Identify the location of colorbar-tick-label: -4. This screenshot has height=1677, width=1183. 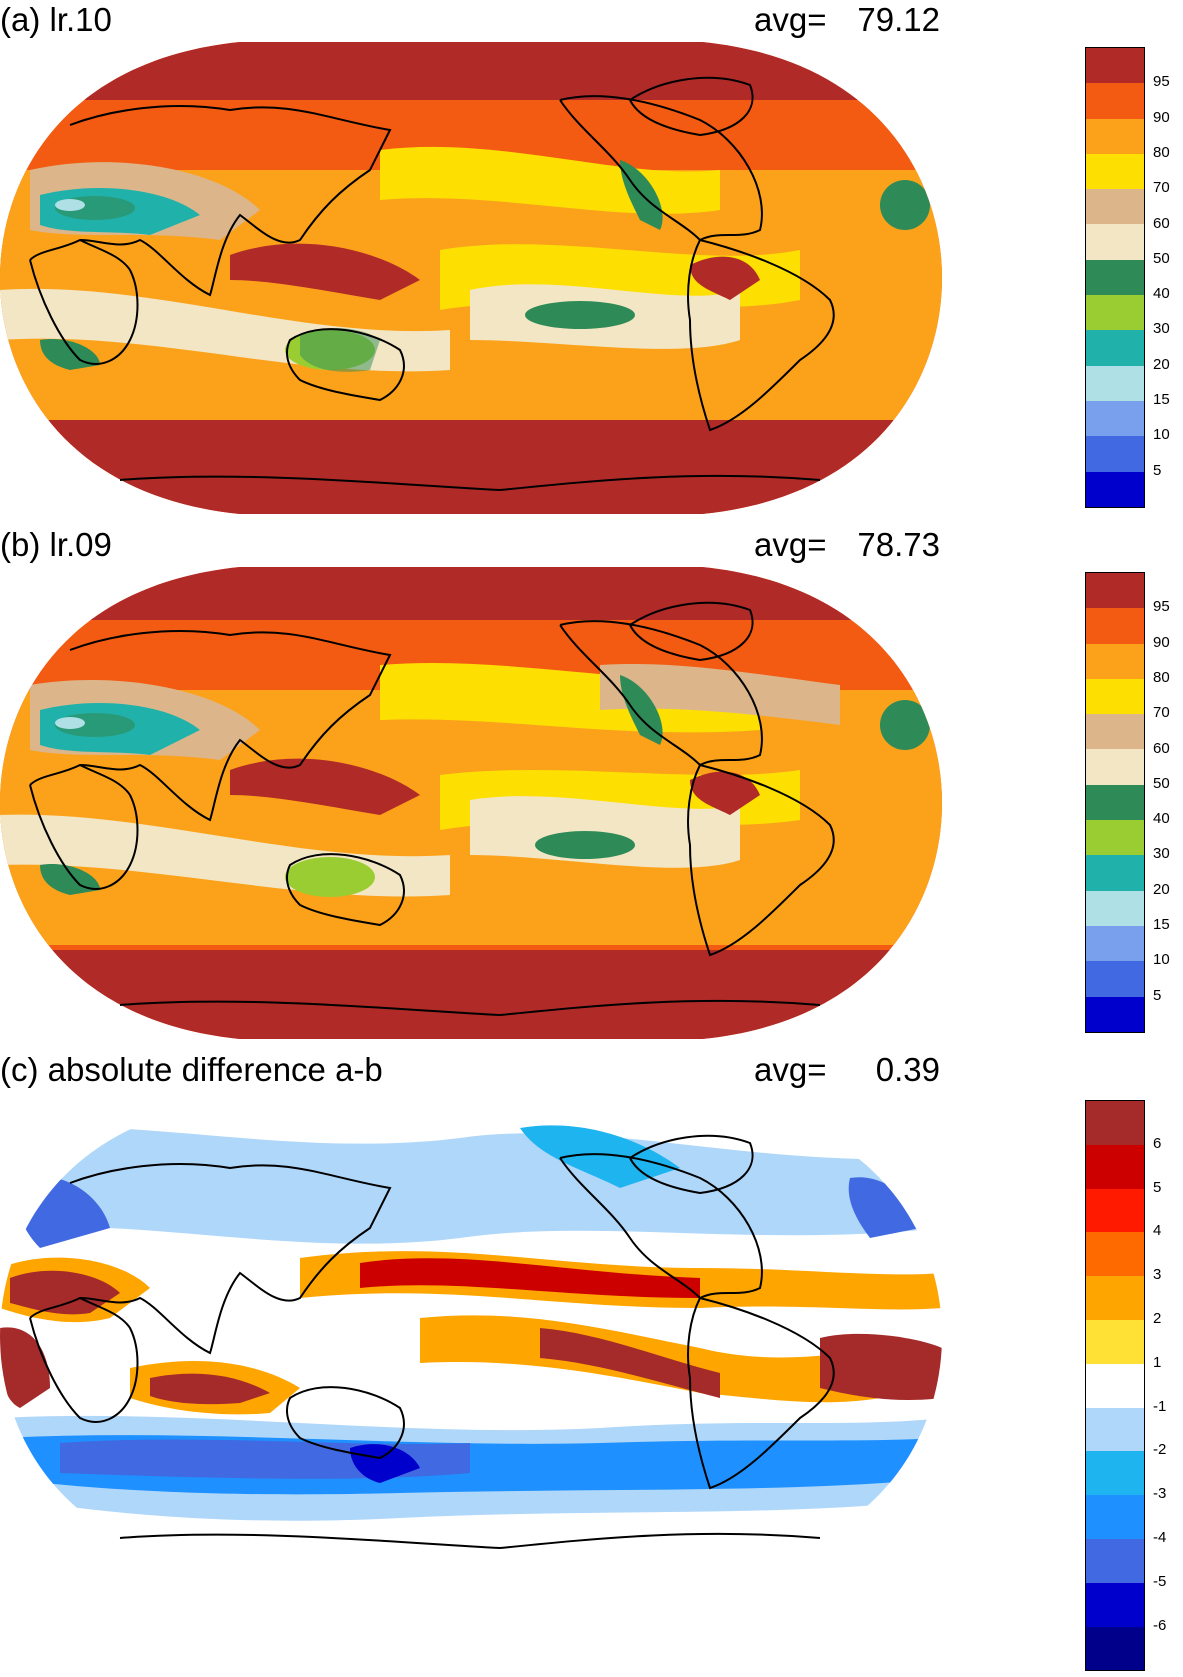
(1160, 1537).